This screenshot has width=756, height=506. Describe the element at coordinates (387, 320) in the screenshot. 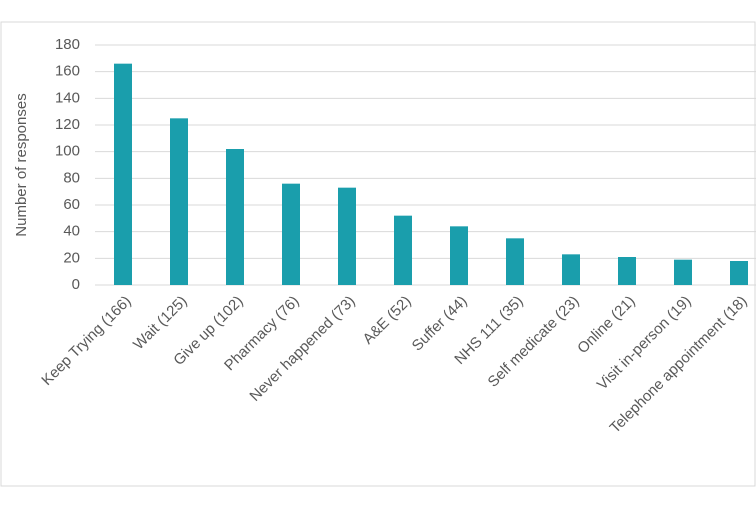

I see `x-tick-label: A&E (52)` at that location.